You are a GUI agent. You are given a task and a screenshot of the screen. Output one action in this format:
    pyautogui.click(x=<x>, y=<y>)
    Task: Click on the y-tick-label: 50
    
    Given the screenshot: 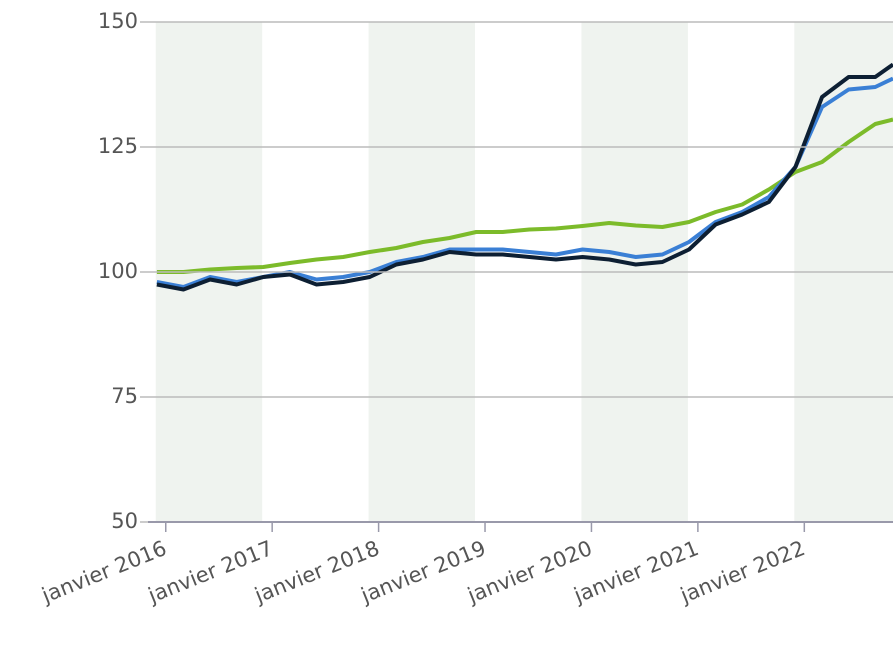 What is the action you would take?
    pyautogui.click(x=124, y=521)
    